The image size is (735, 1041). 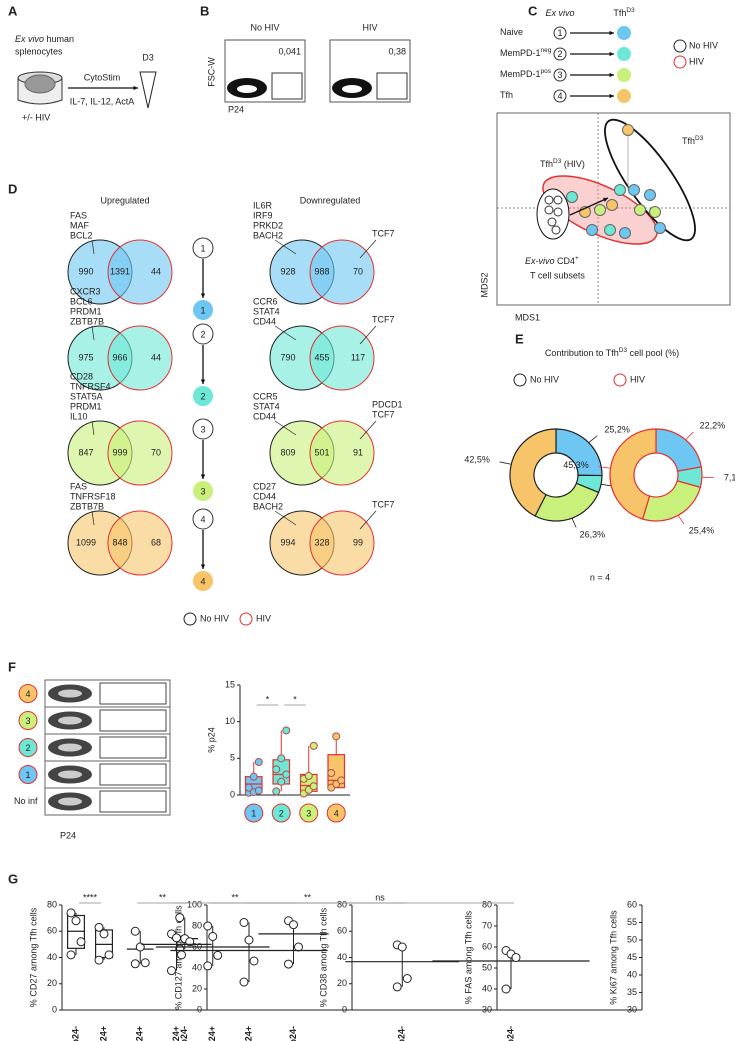 What do you see at coordinates (211, 72) in the screenshot?
I see `b-y-label: FSC-W` at bounding box center [211, 72].